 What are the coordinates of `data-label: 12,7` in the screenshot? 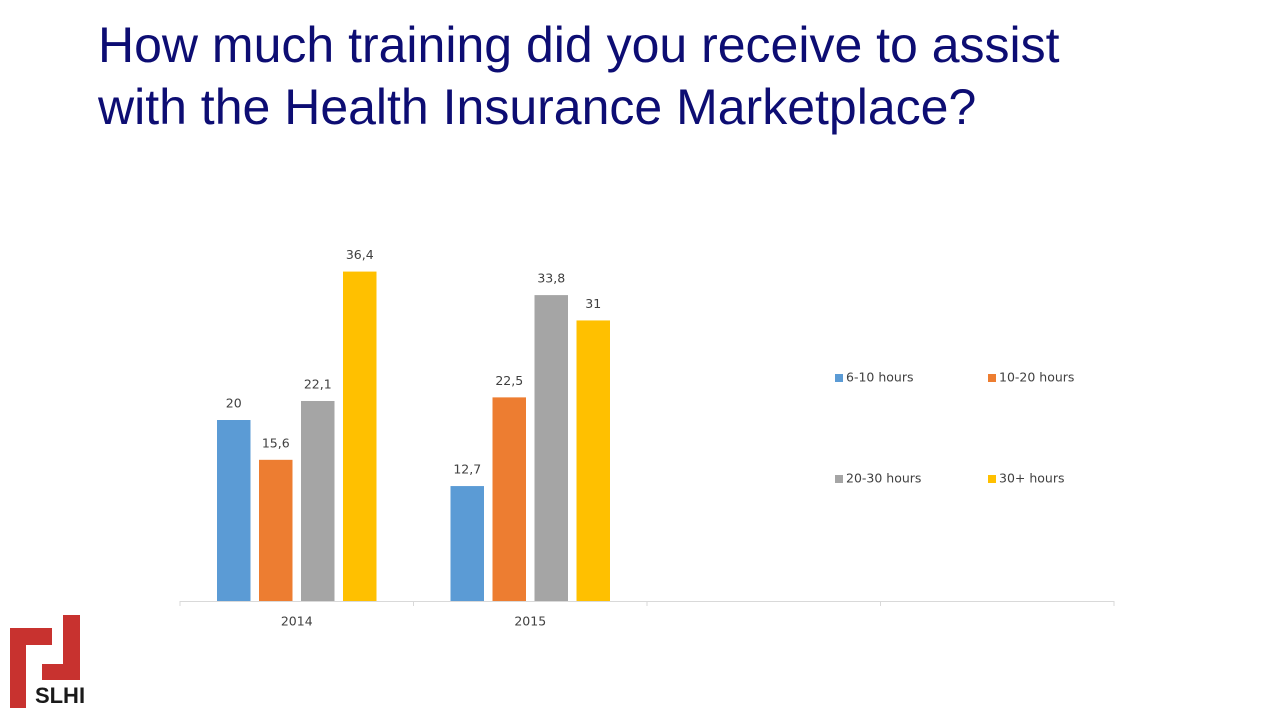 It's located at (467, 469).